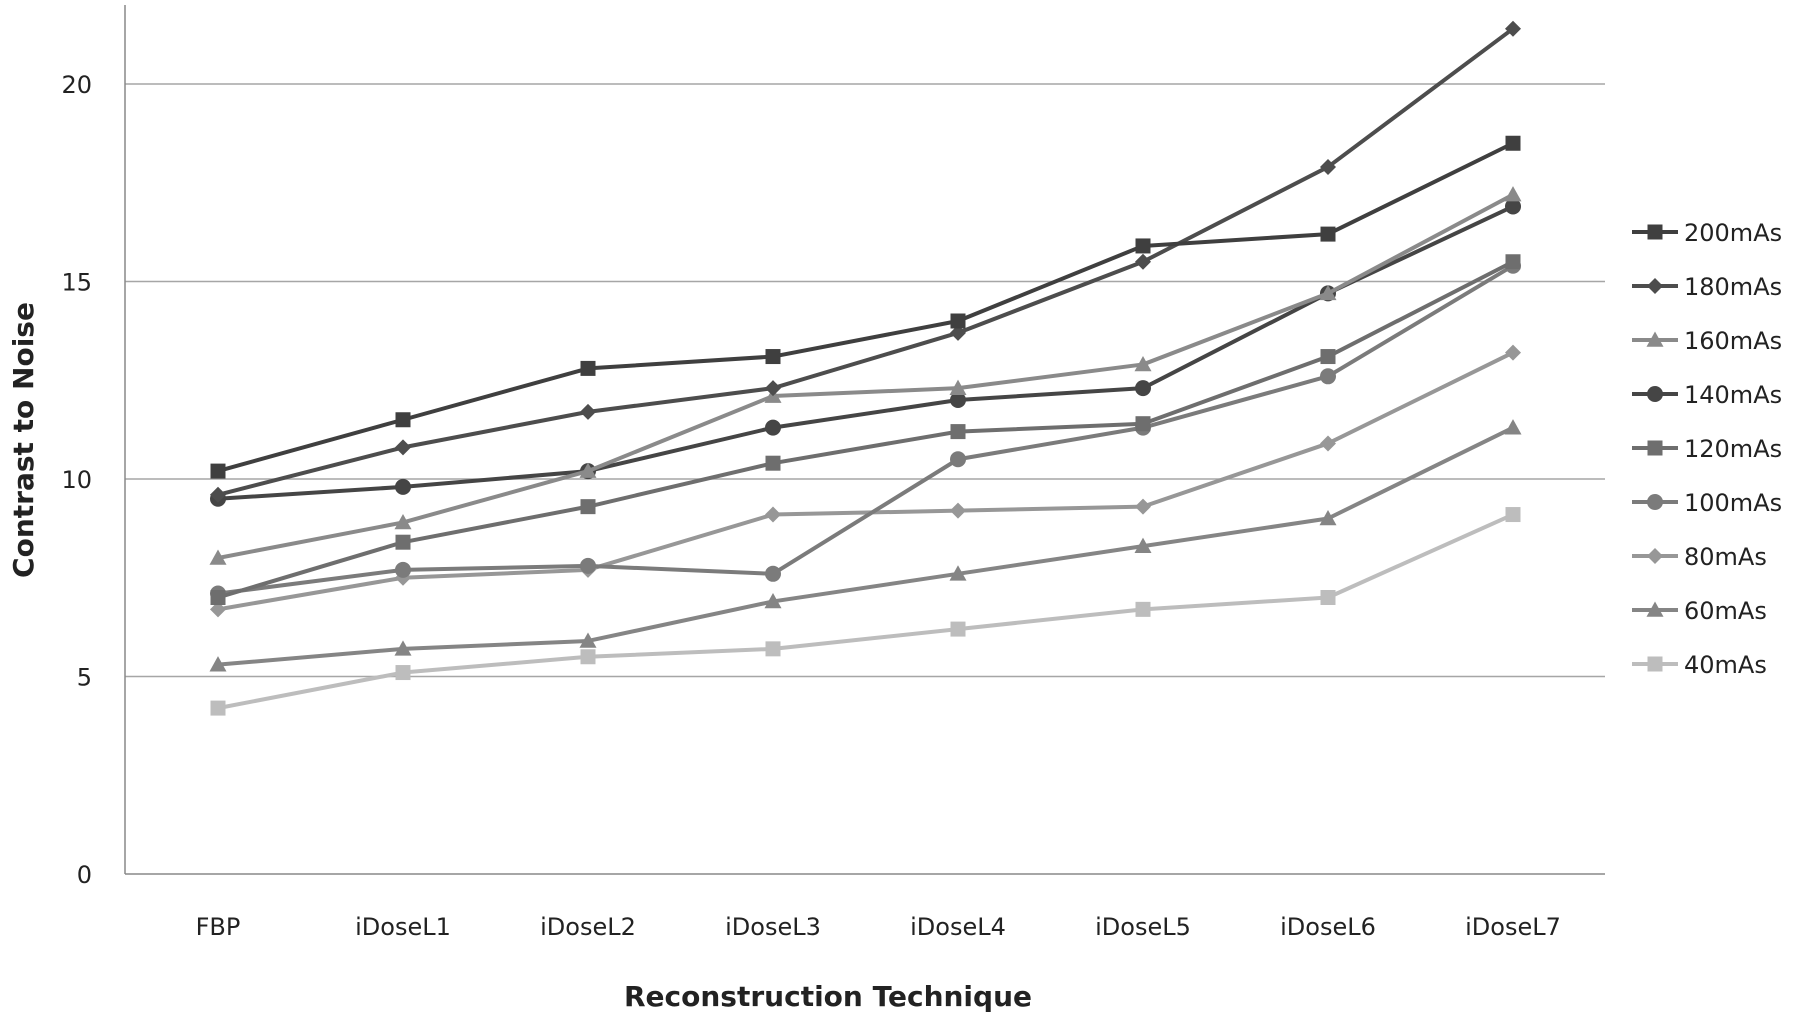 The height and width of the screenshot is (1021, 1800). I want to click on legend-item: 120mAs, so click(1707, 449).